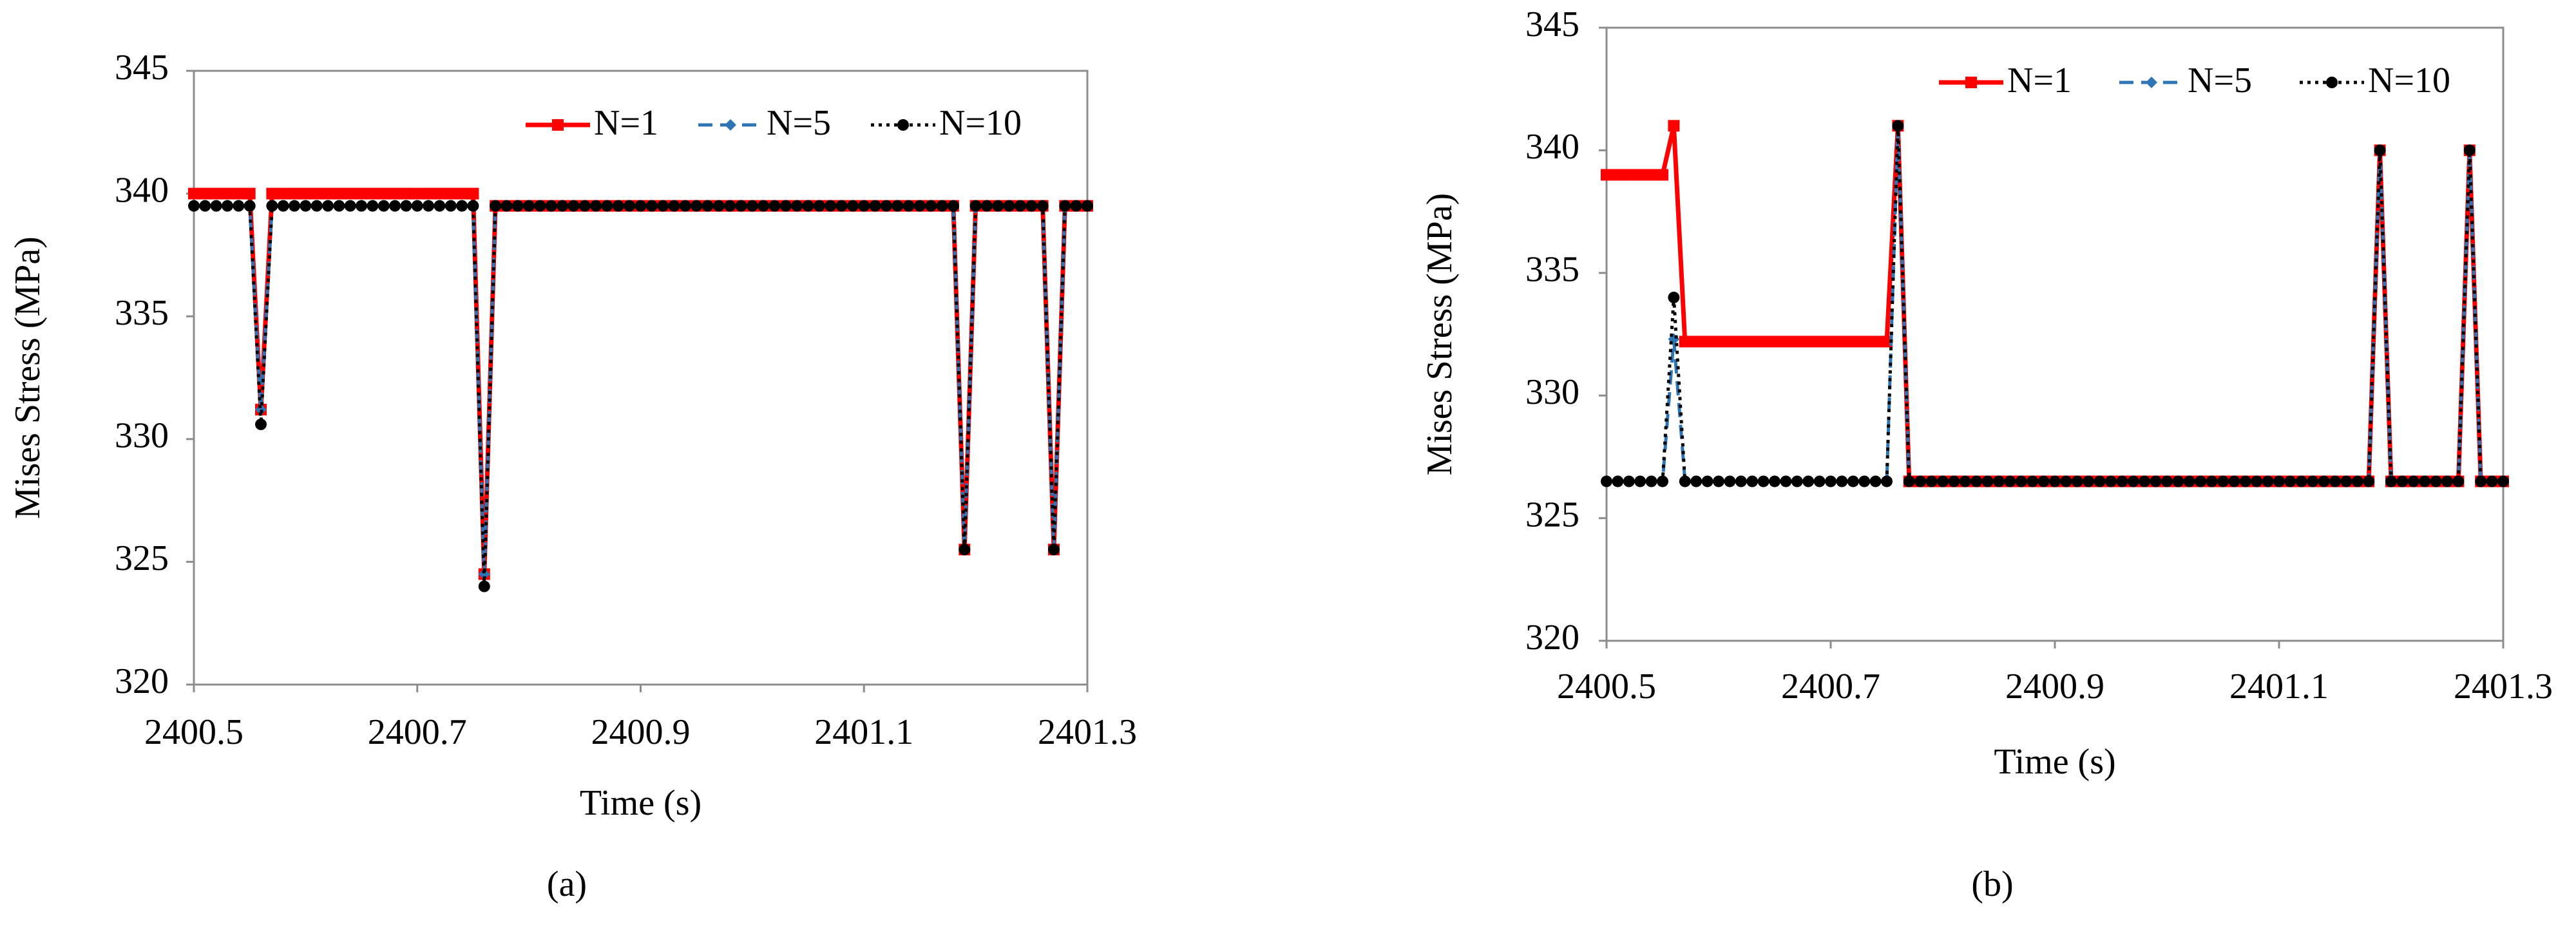 This screenshot has height=928, width=2576. What do you see at coordinates (142, 436) in the screenshot?
I see `y-tick-label: 330` at bounding box center [142, 436].